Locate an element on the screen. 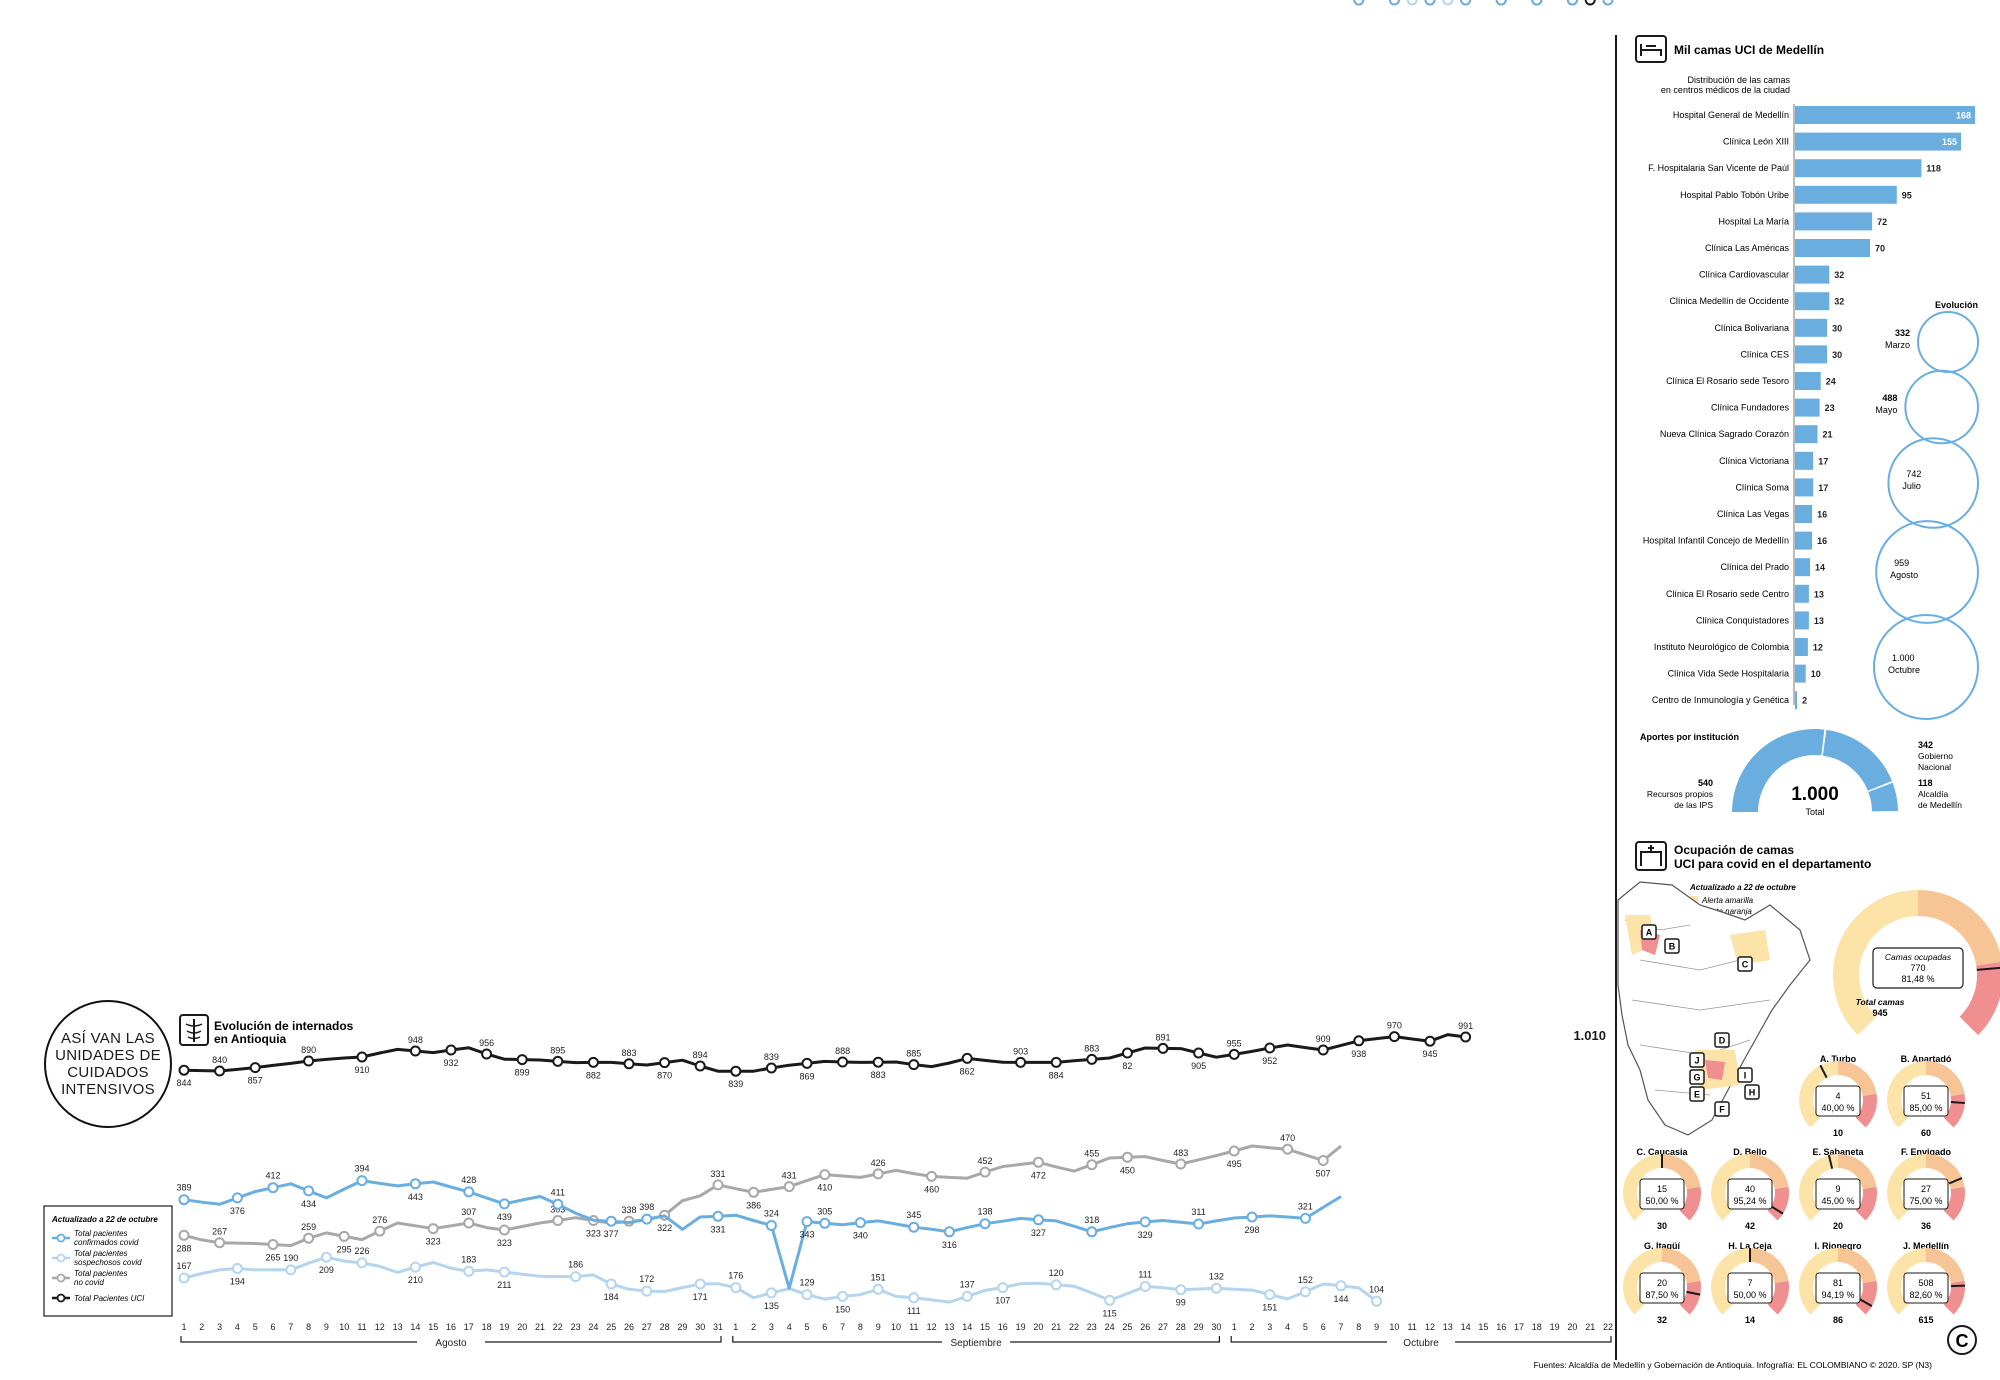 The image size is (2000, 1380). main-gauge-total: 945 is located at coordinates (1879, 1013).